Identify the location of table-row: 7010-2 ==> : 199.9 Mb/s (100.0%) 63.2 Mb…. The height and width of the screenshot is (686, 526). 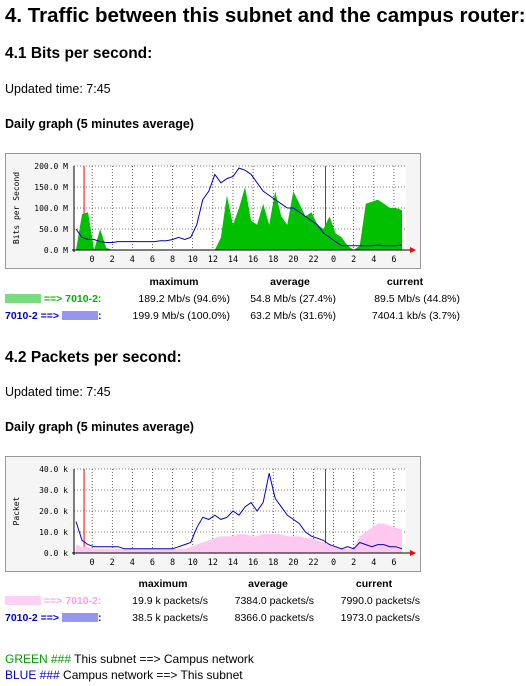
(237, 315).